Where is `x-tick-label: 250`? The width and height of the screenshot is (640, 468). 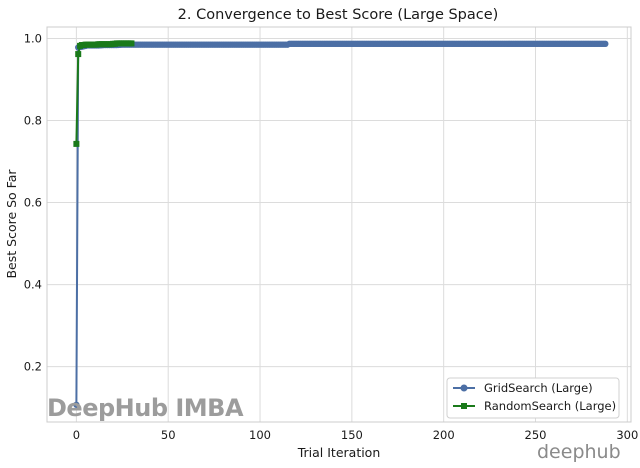 x-tick-label: 250 is located at coordinates (536, 435).